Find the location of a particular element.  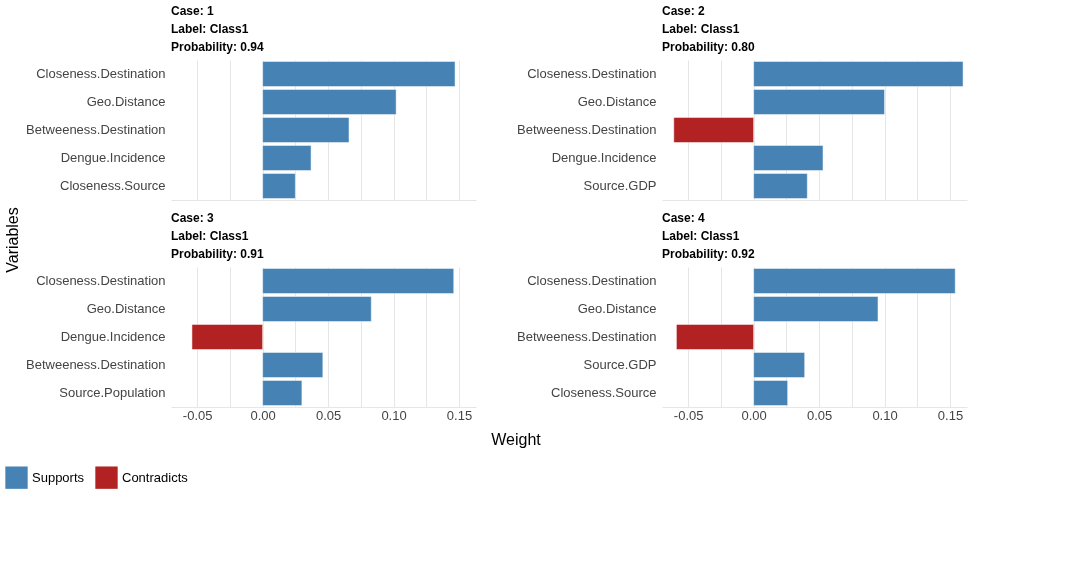

x-axis-title: Weight is located at coordinates (516, 439).